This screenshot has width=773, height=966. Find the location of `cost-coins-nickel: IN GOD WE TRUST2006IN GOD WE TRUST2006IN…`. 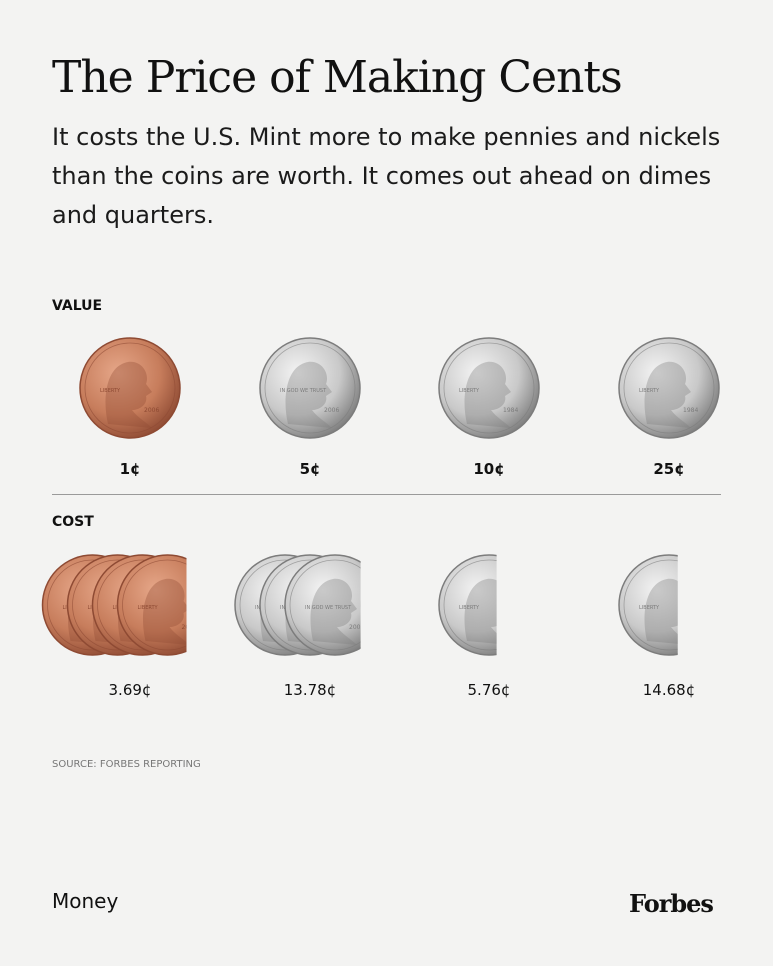

cost-coins-nickel: IN GOD WE TRUST2006IN GOD WE TRUST2006IN… is located at coordinates (299, 605).